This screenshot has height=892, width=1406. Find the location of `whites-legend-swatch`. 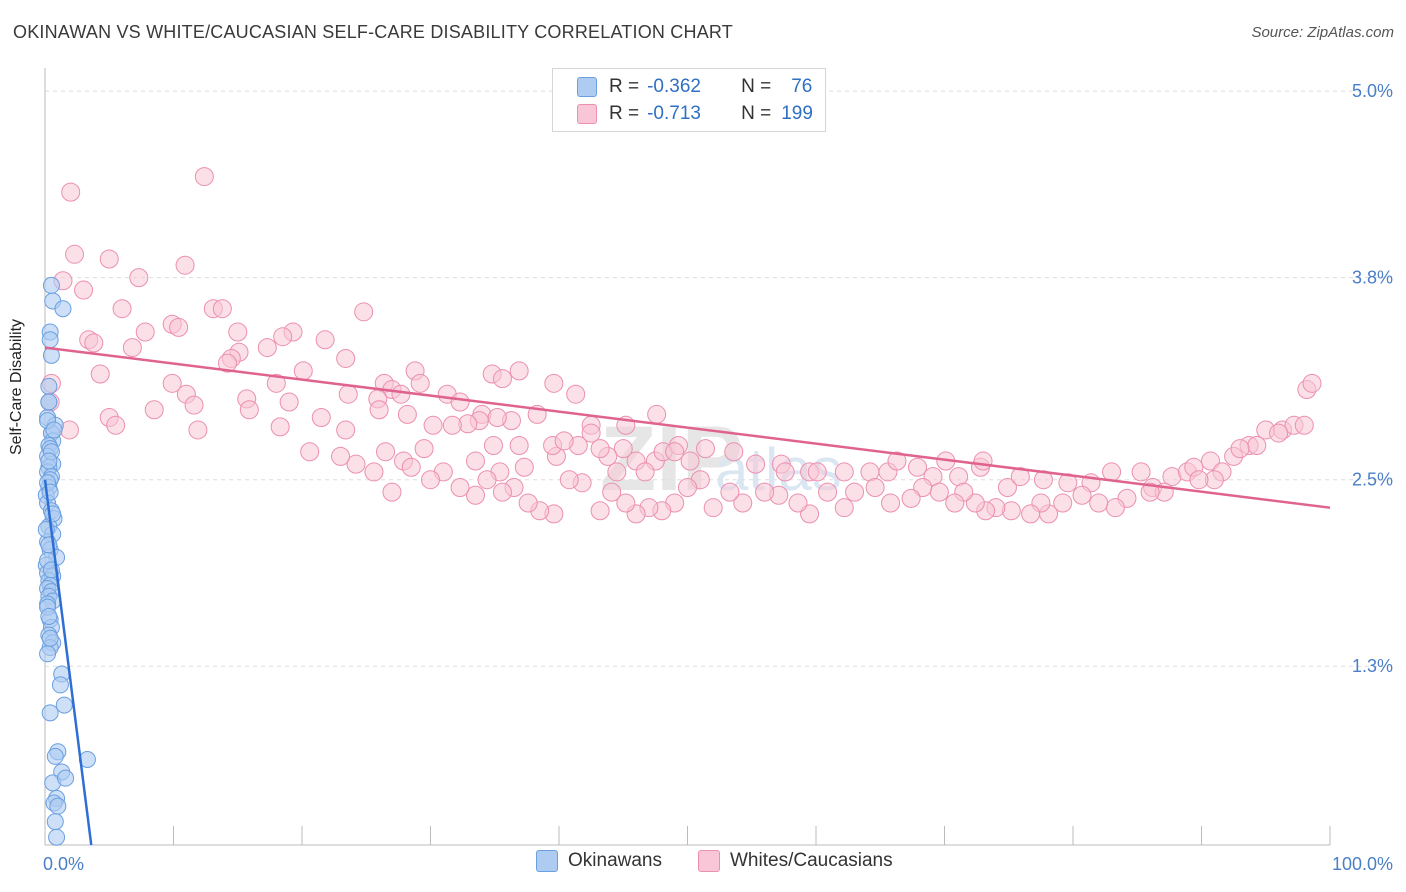

whites-legend-swatch is located at coordinates (709, 861).